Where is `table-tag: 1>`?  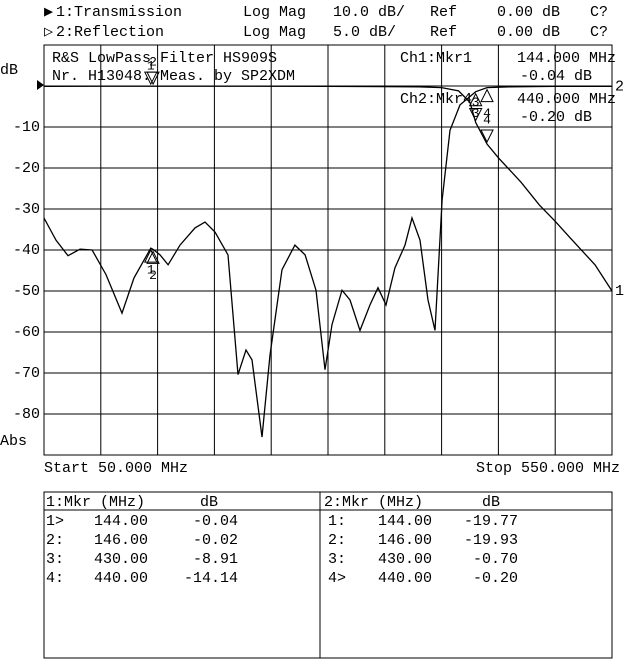
table-tag: 1> is located at coordinates (55, 521).